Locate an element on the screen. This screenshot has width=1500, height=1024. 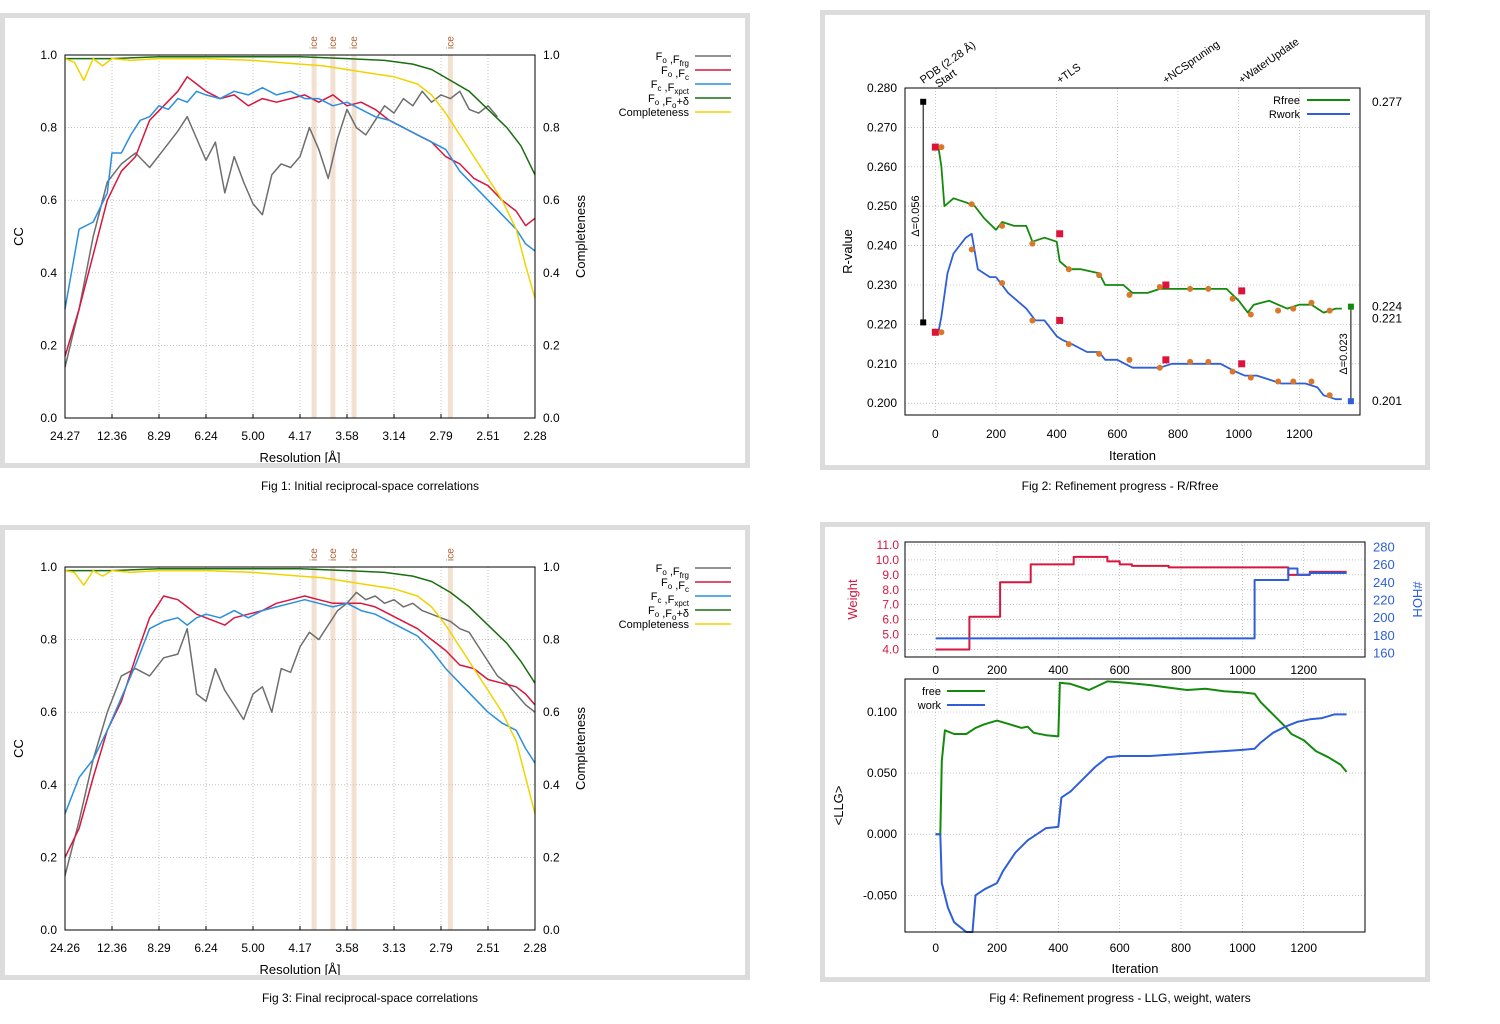
fig1-xtick-label-9: 2.51 is located at coordinates (488, 436).